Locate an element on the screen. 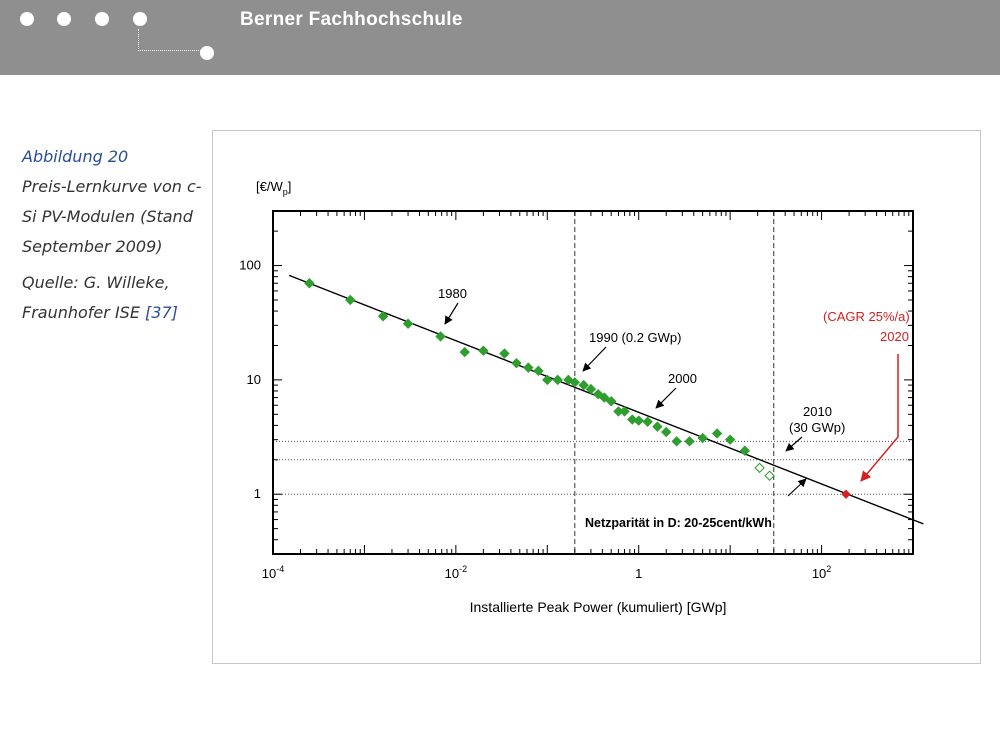  header-bar: Berner Fachhochschule is located at coordinates (500, 37).